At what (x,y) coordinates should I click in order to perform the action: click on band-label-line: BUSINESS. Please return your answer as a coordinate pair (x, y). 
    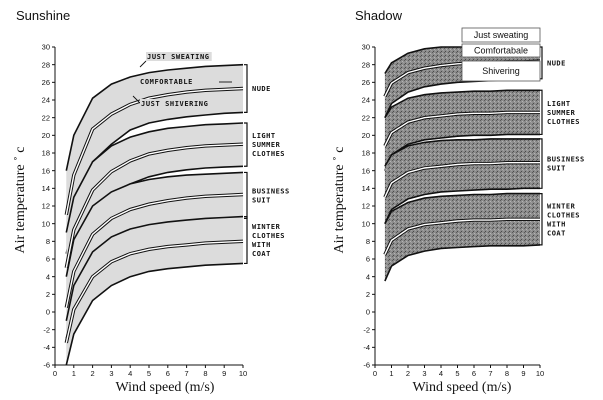
    Looking at the image, I should click on (271, 191).